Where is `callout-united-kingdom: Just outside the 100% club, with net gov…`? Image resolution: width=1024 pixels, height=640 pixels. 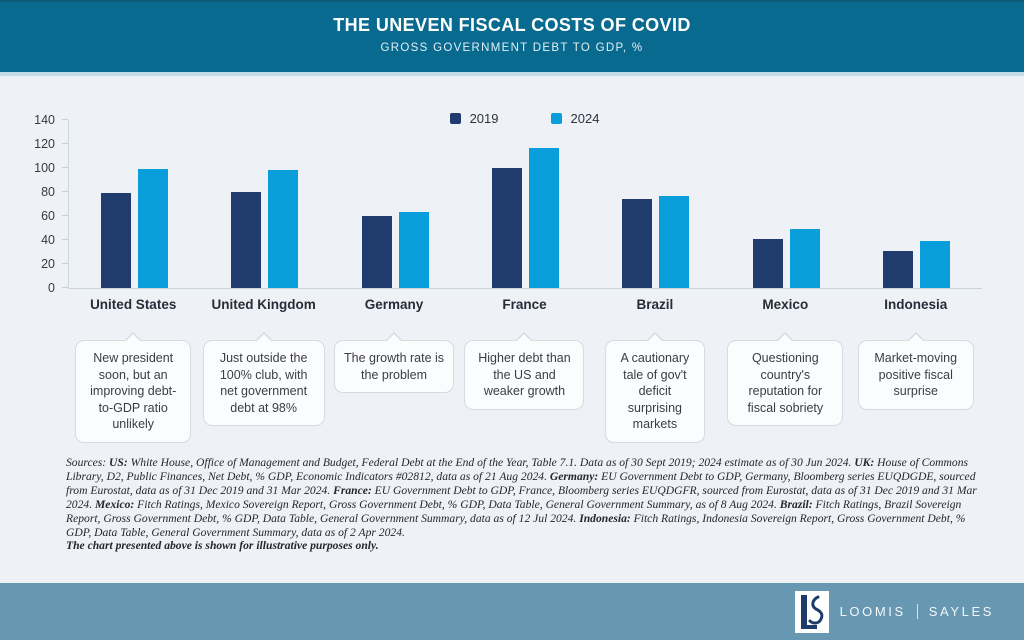 callout-united-kingdom: Just outside the 100% club, with net gov… is located at coordinates (263, 379).